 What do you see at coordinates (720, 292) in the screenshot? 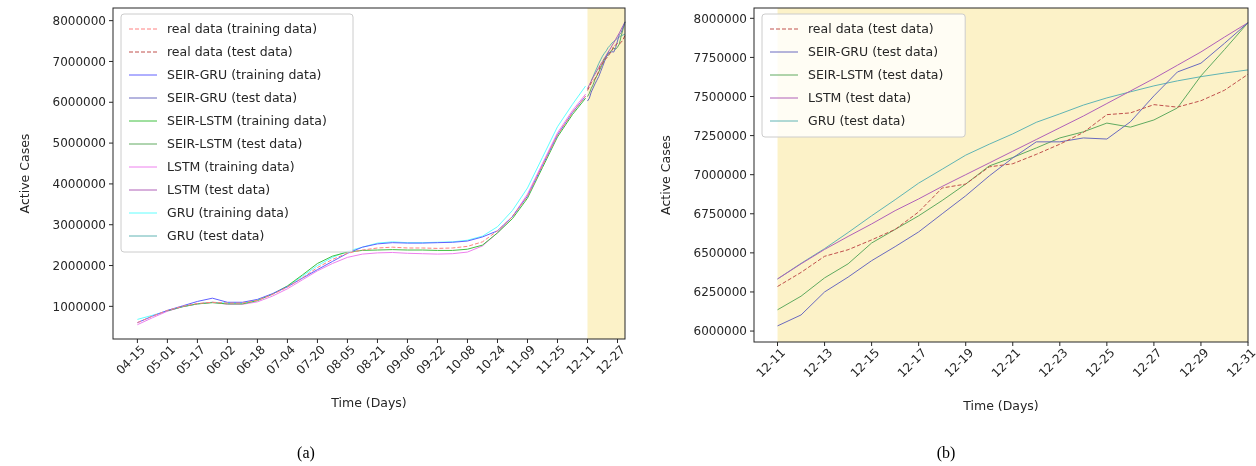
I see `y-tick-label: 6250000` at bounding box center [720, 292].